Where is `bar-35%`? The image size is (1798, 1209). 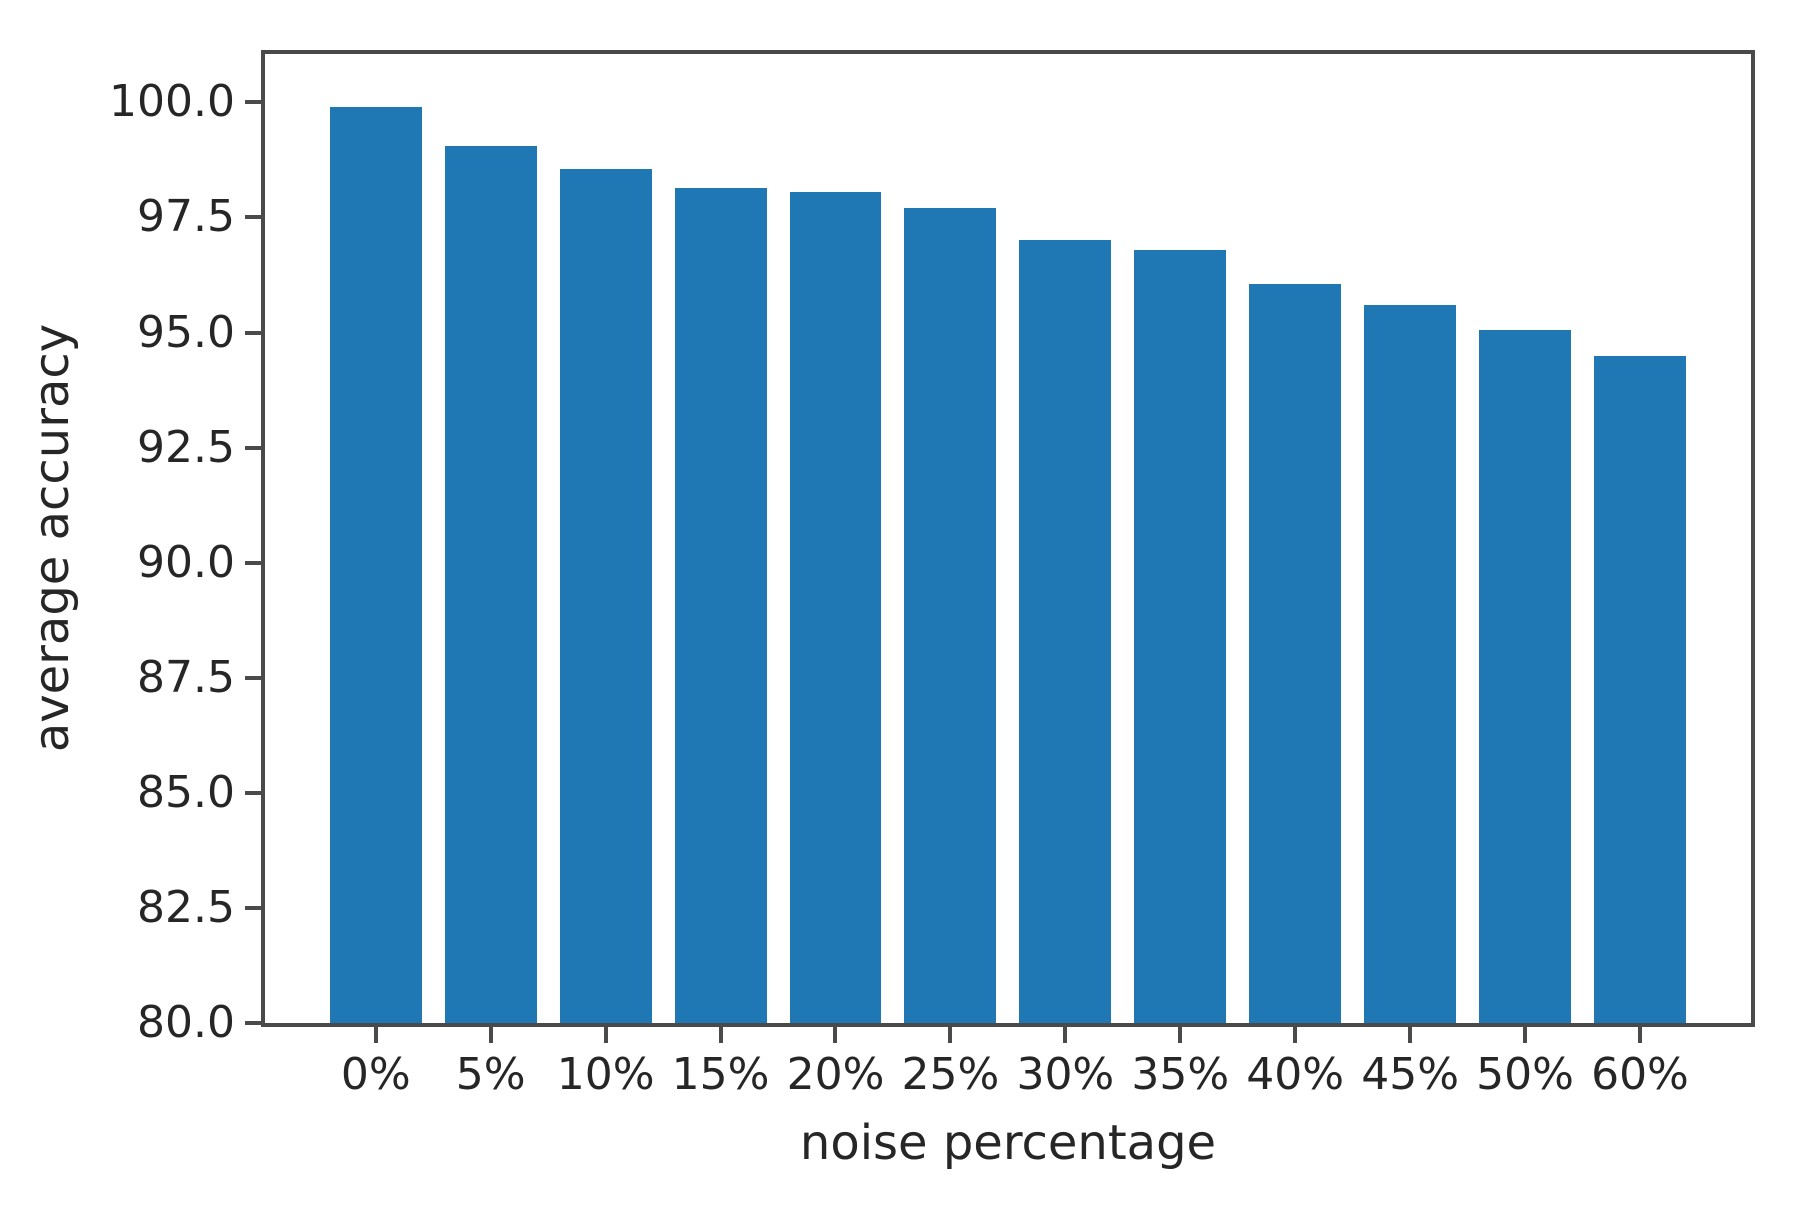
bar-35% is located at coordinates (1180, 636).